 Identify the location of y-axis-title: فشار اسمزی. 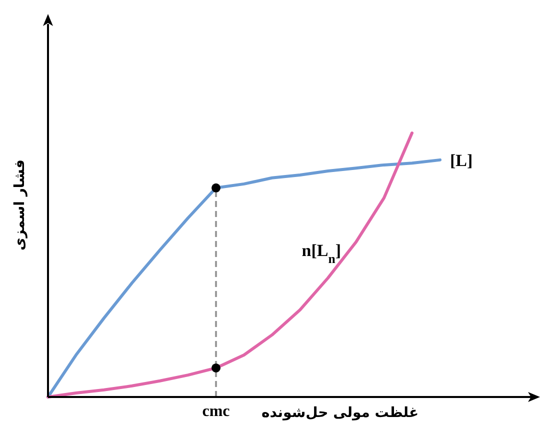
(20, 205).